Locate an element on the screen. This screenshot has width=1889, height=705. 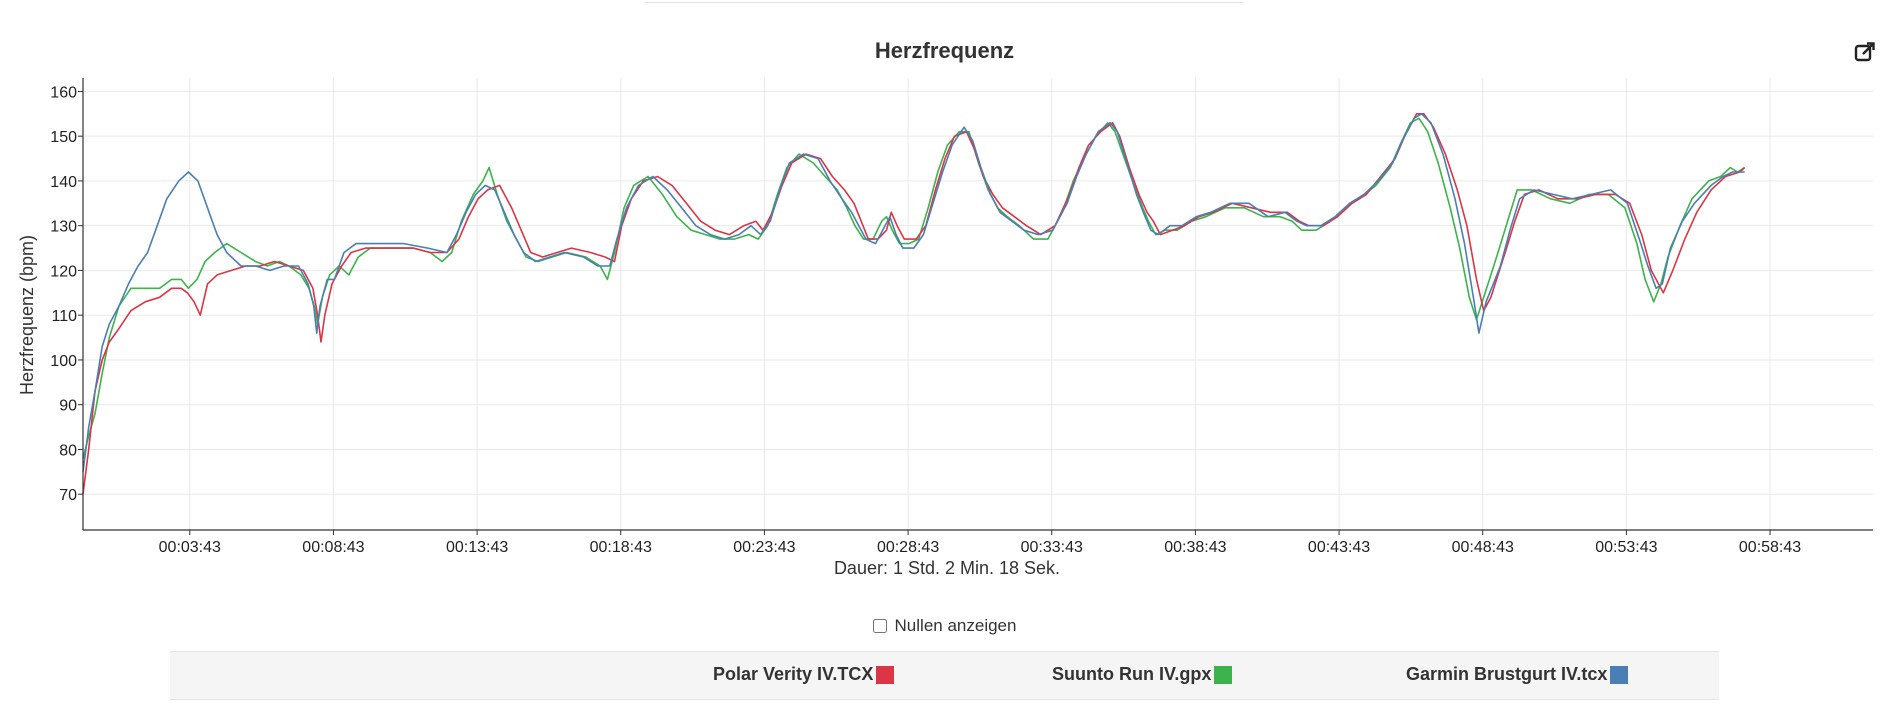
export-icon is located at coordinates (1865, 52).